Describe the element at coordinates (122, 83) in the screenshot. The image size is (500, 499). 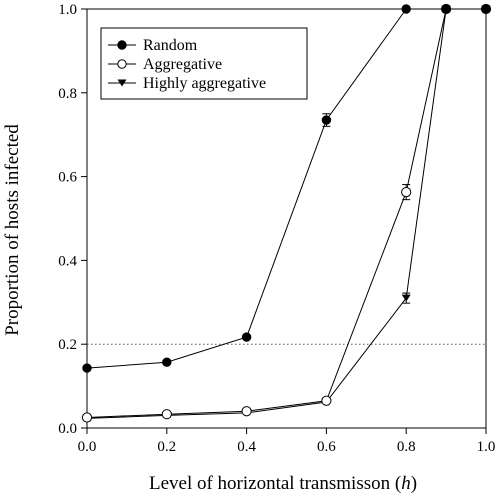
I see `legend-marker-highly-aggregative` at that location.